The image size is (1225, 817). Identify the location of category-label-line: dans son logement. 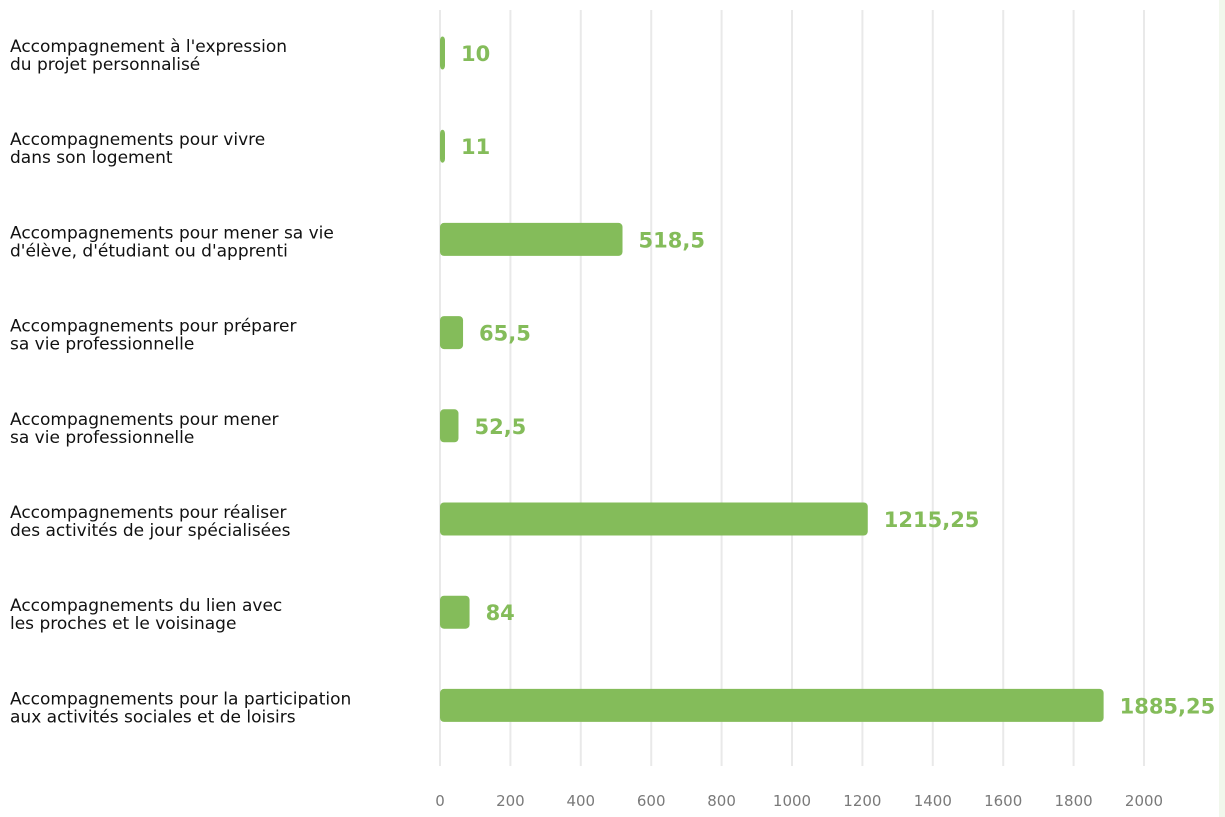
(91, 158).